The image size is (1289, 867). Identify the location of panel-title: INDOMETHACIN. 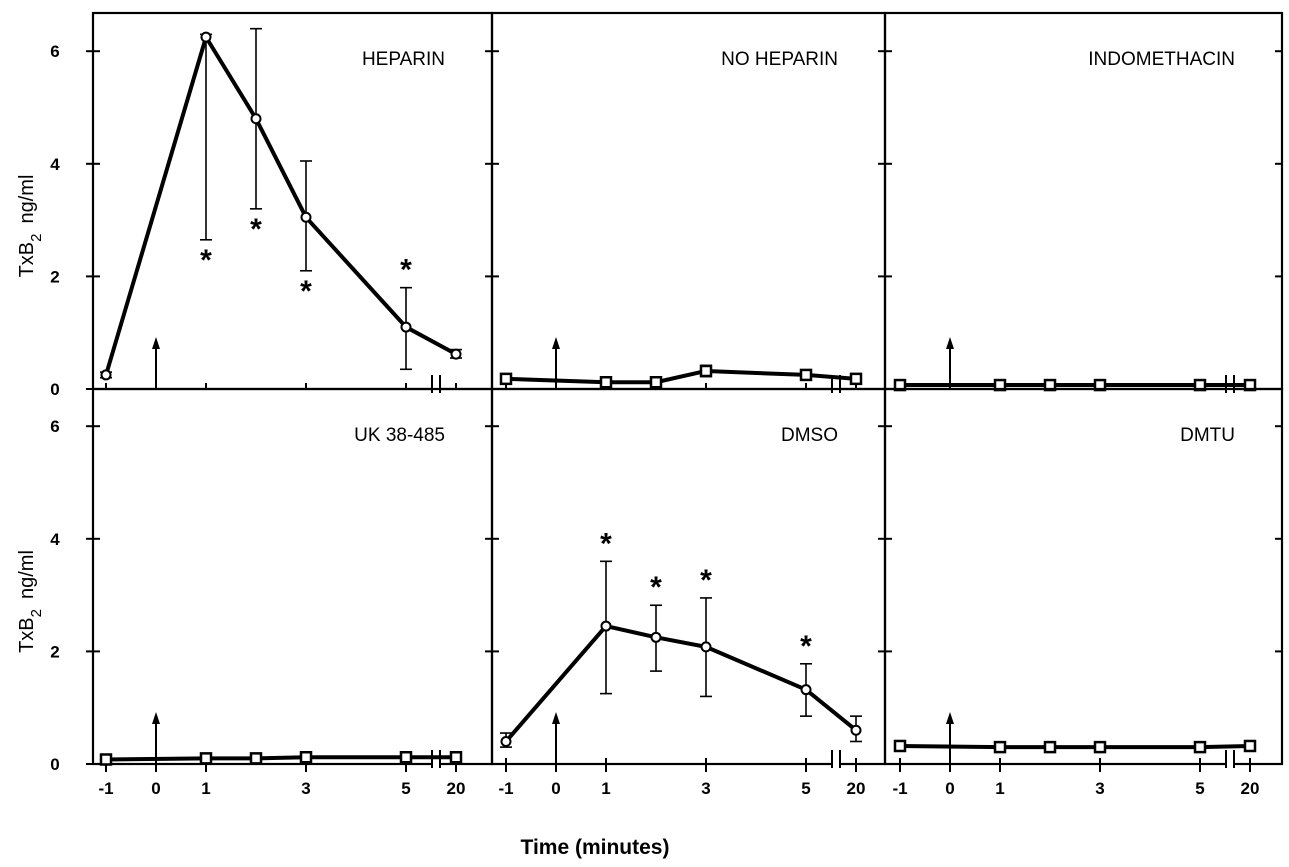
(1161, 59).